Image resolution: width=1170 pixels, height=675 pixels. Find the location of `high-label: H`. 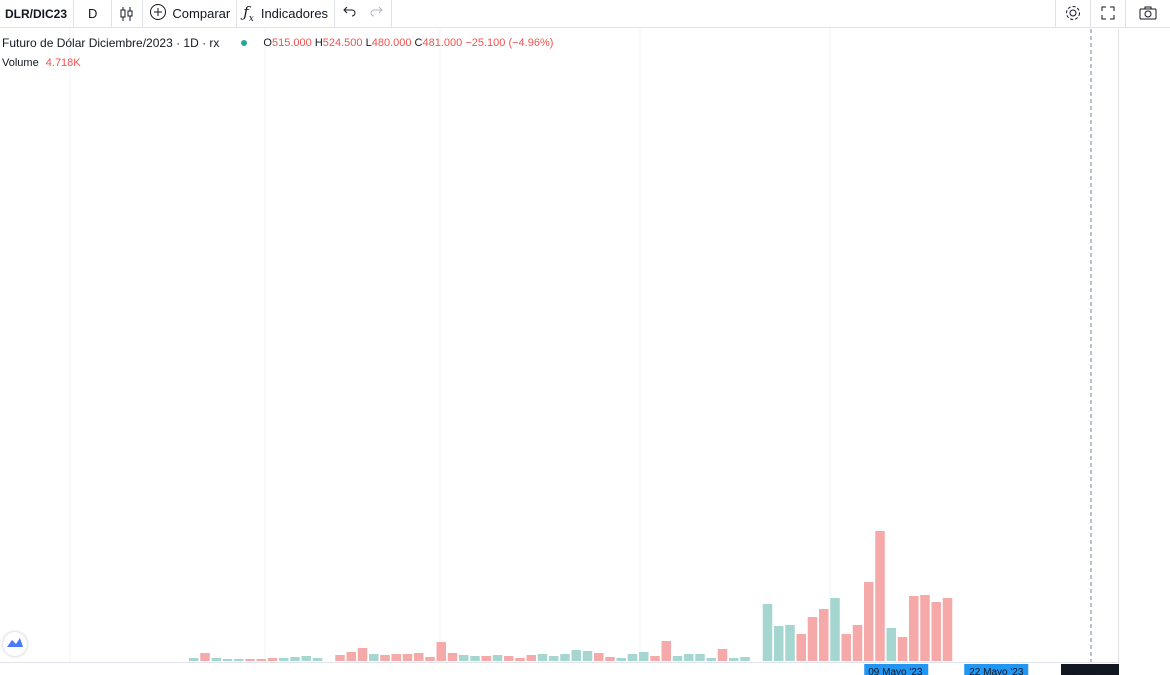

high-label: H is located at coordinates (318, 43).